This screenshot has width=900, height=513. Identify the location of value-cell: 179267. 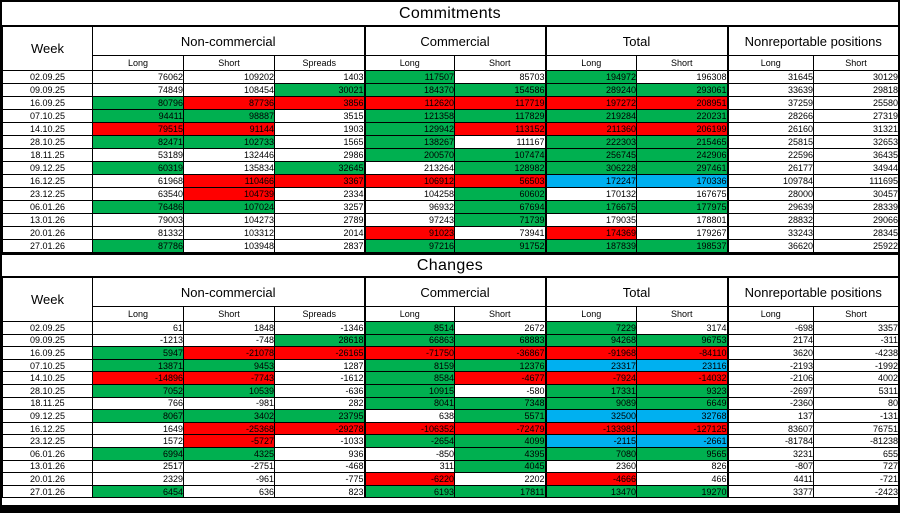
(682, 233).